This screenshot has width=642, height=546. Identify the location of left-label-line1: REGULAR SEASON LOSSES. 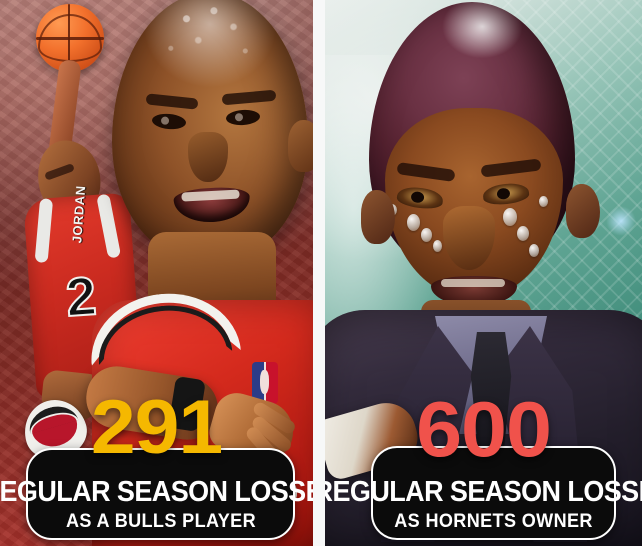
(156, 492).